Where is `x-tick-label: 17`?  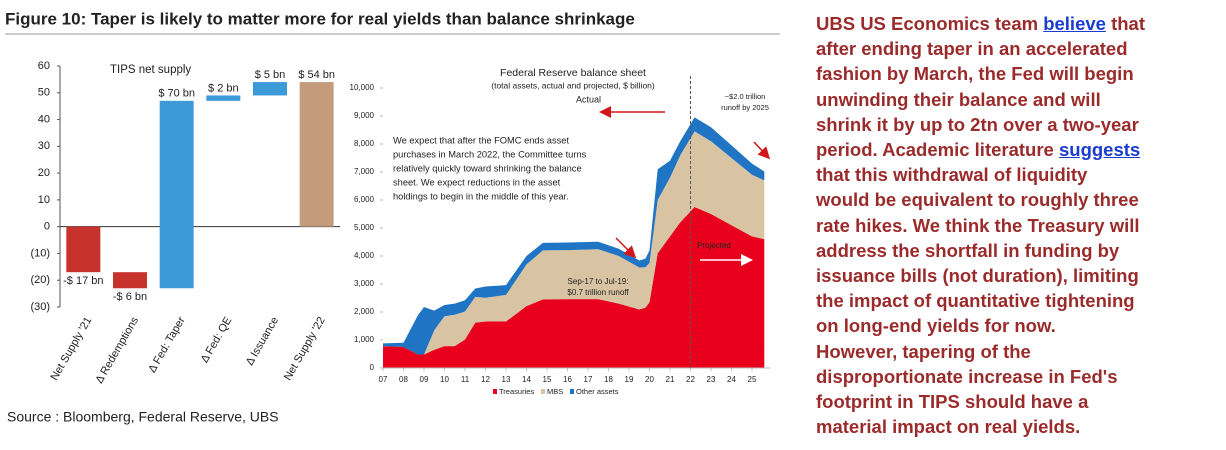
x-tick-label: 17 is located at coordinates (588, 379).